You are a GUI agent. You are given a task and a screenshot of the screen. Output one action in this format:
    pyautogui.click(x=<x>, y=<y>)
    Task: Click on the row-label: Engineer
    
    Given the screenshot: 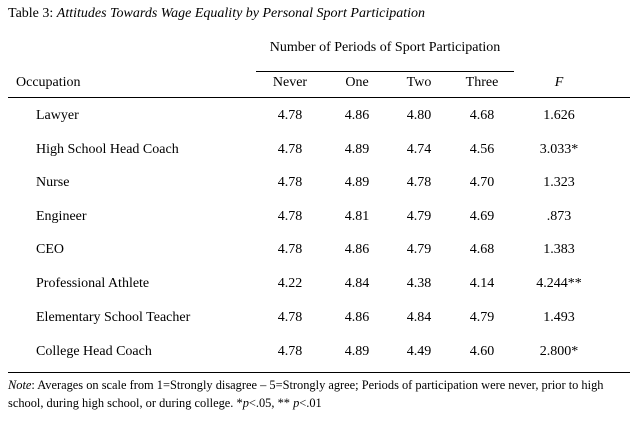 What is the action you would take?
    pyautogui.click(x=61, y=216)
    